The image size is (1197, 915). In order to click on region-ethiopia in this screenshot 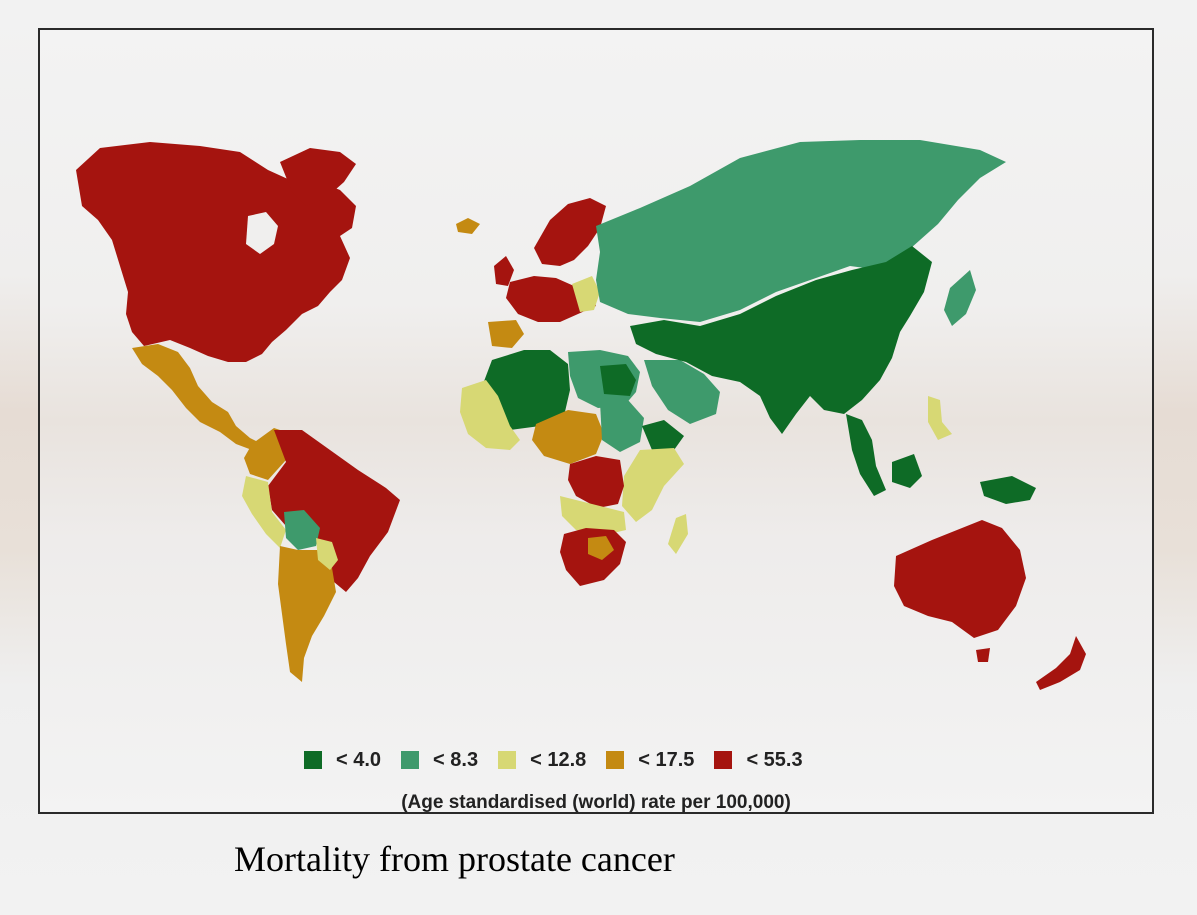, I will do `click(663, 435)`.